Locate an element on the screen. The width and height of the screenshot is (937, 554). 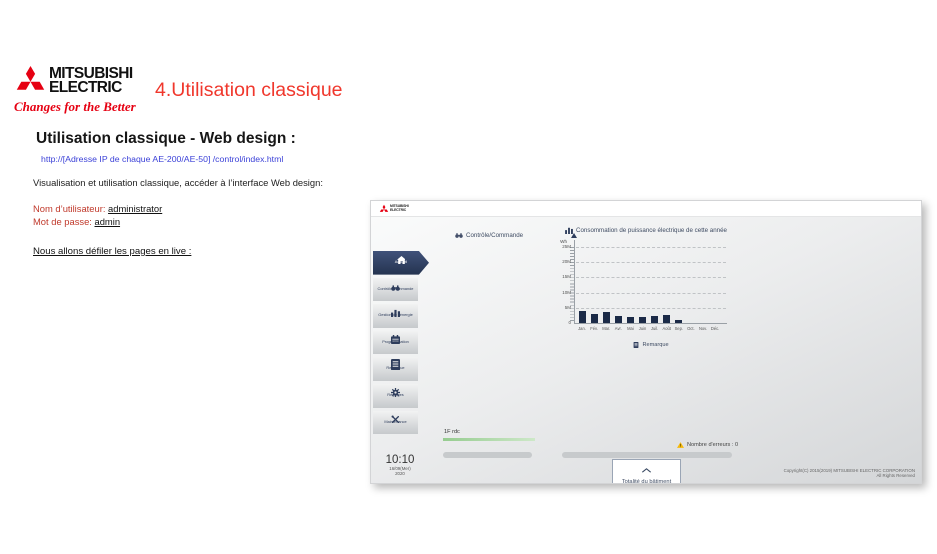
x-tick-label: Juin is located at coordinates (642, 328).